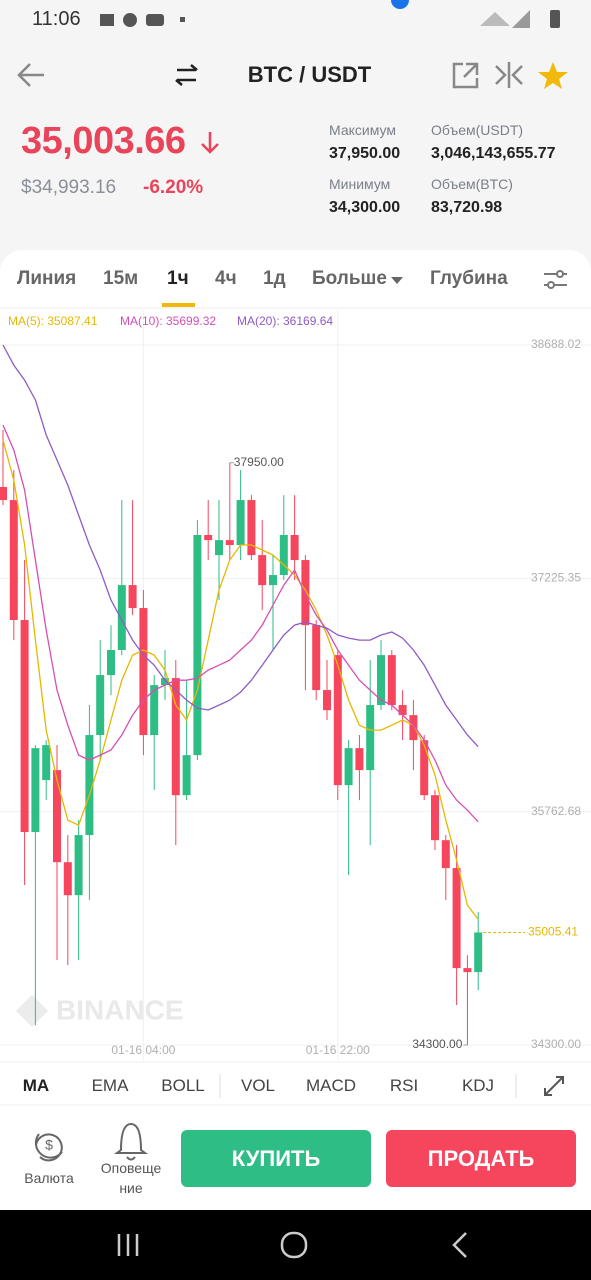 Image resolution: width=591 pixels, height=1280 pixels. I want to click on nav-buttons, so click(292, 1245).